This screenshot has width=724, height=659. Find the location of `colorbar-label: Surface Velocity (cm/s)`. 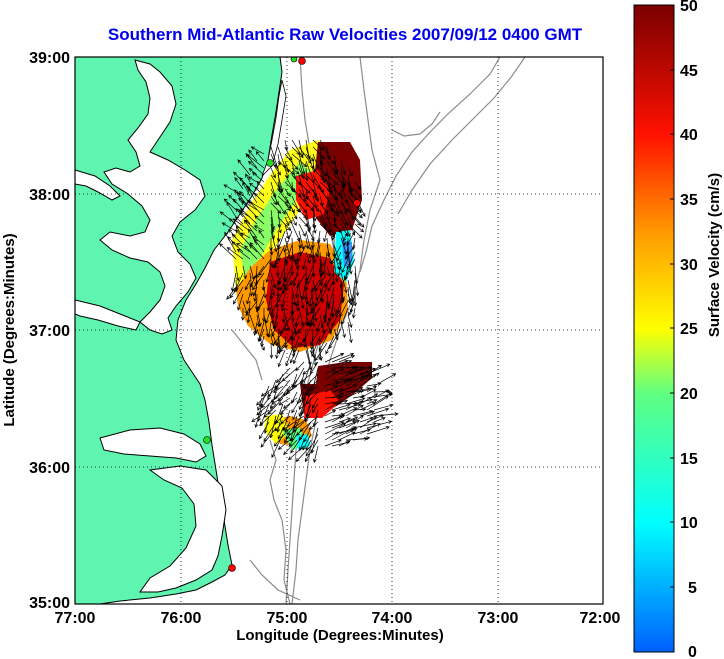

colorbar-label: Surface Velocity (cm/s) is located at coordinates (714, 255).